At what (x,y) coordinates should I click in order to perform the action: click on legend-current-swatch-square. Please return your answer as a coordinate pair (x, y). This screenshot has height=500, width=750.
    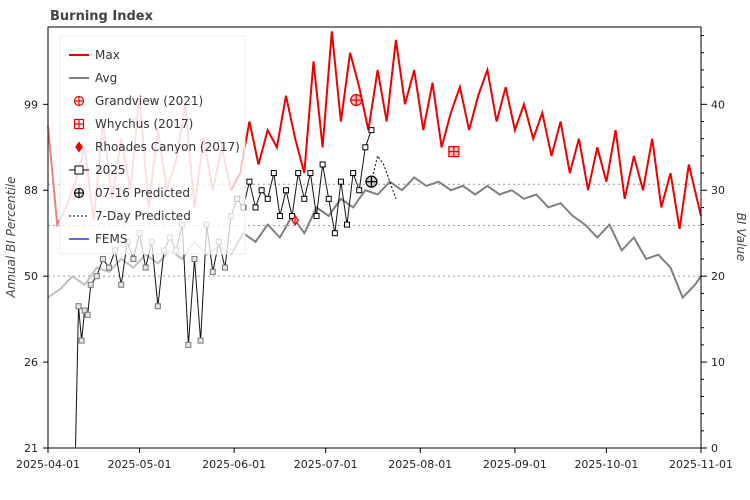
    Looking at the image, I should click on (79, 170).